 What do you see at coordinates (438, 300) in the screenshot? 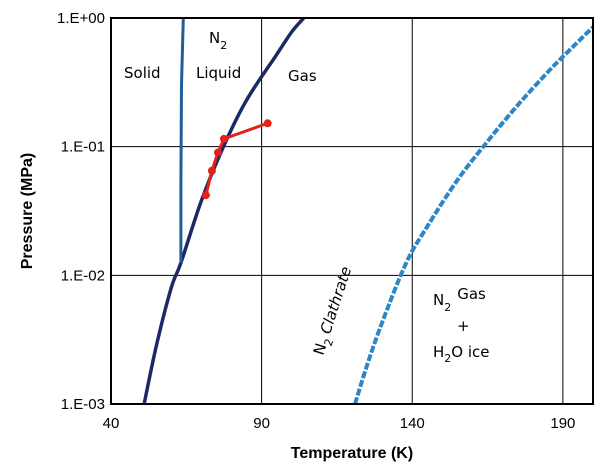
I see `gas-region-n: N` at bounding box center [438, 300].